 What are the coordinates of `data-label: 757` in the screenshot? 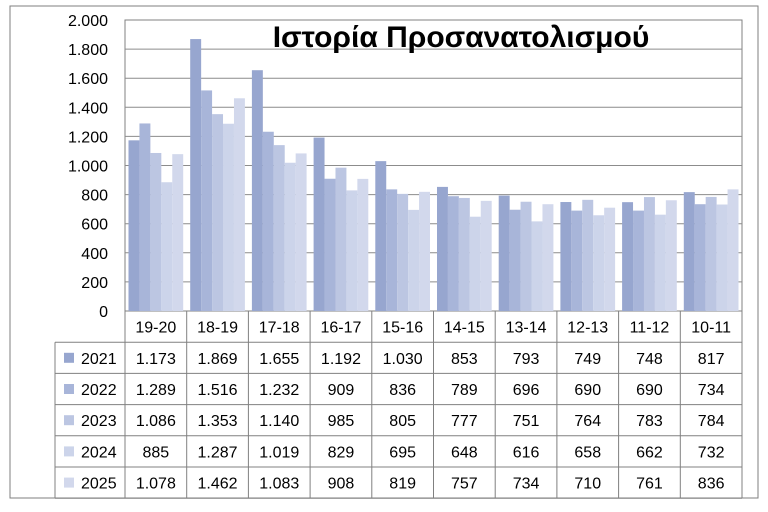 It's located at (464, 484).